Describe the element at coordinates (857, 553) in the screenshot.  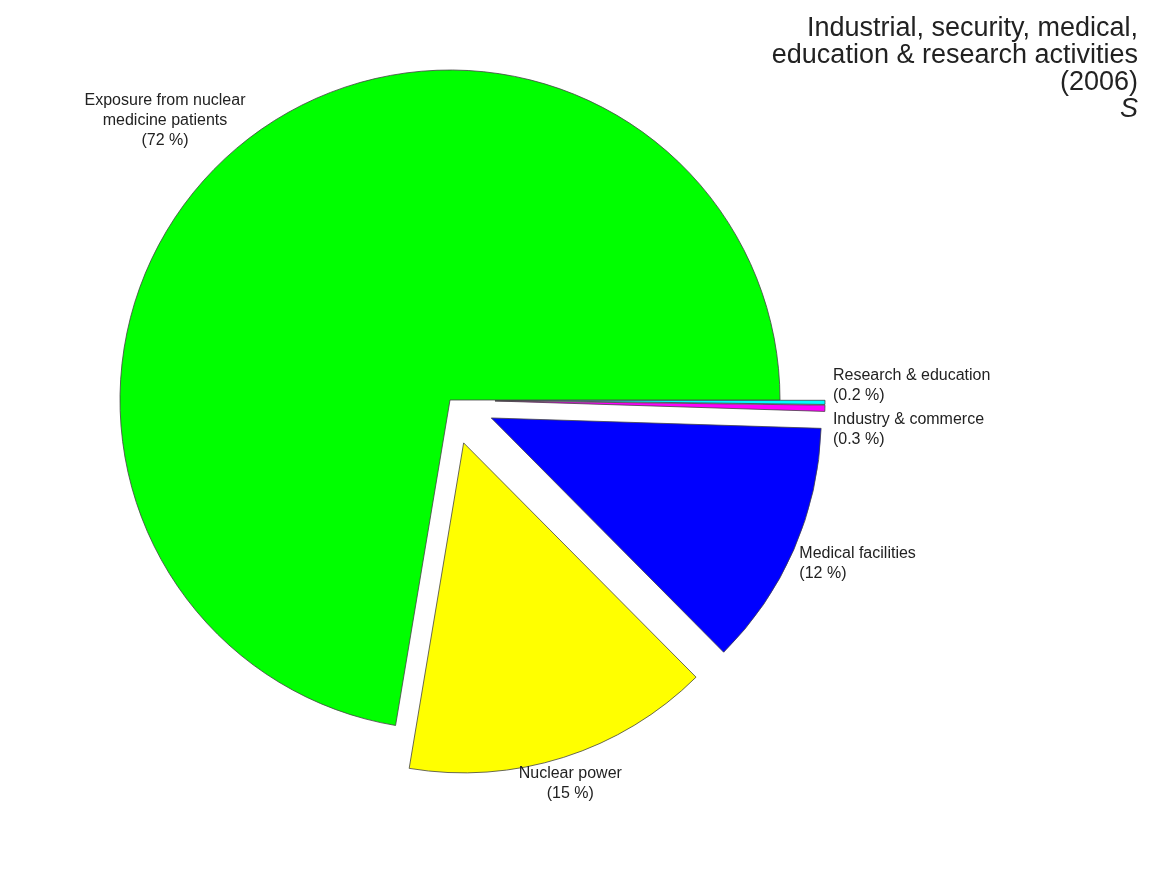
I see `slice-label: Medical facilities` at that location.